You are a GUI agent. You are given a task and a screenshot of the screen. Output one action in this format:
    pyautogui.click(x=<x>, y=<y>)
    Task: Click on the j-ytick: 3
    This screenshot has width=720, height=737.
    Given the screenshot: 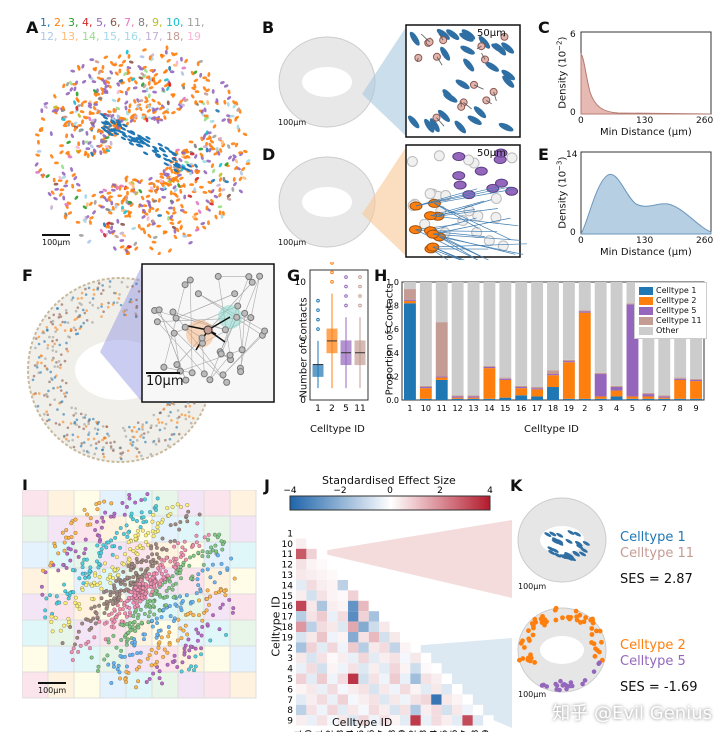 What is the action you would take?
    pyautogui.click(x=290, y=659)
    